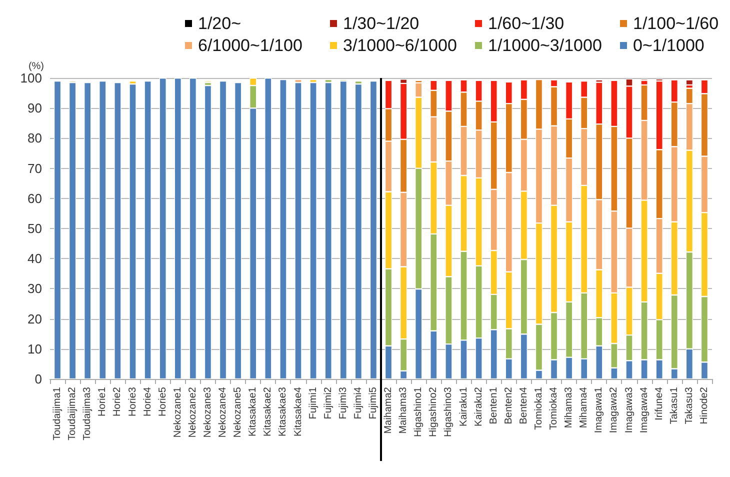  Describe the element at coordinates (38, 379) in the screenshot. I see `y-tick-label: 0` at that location.